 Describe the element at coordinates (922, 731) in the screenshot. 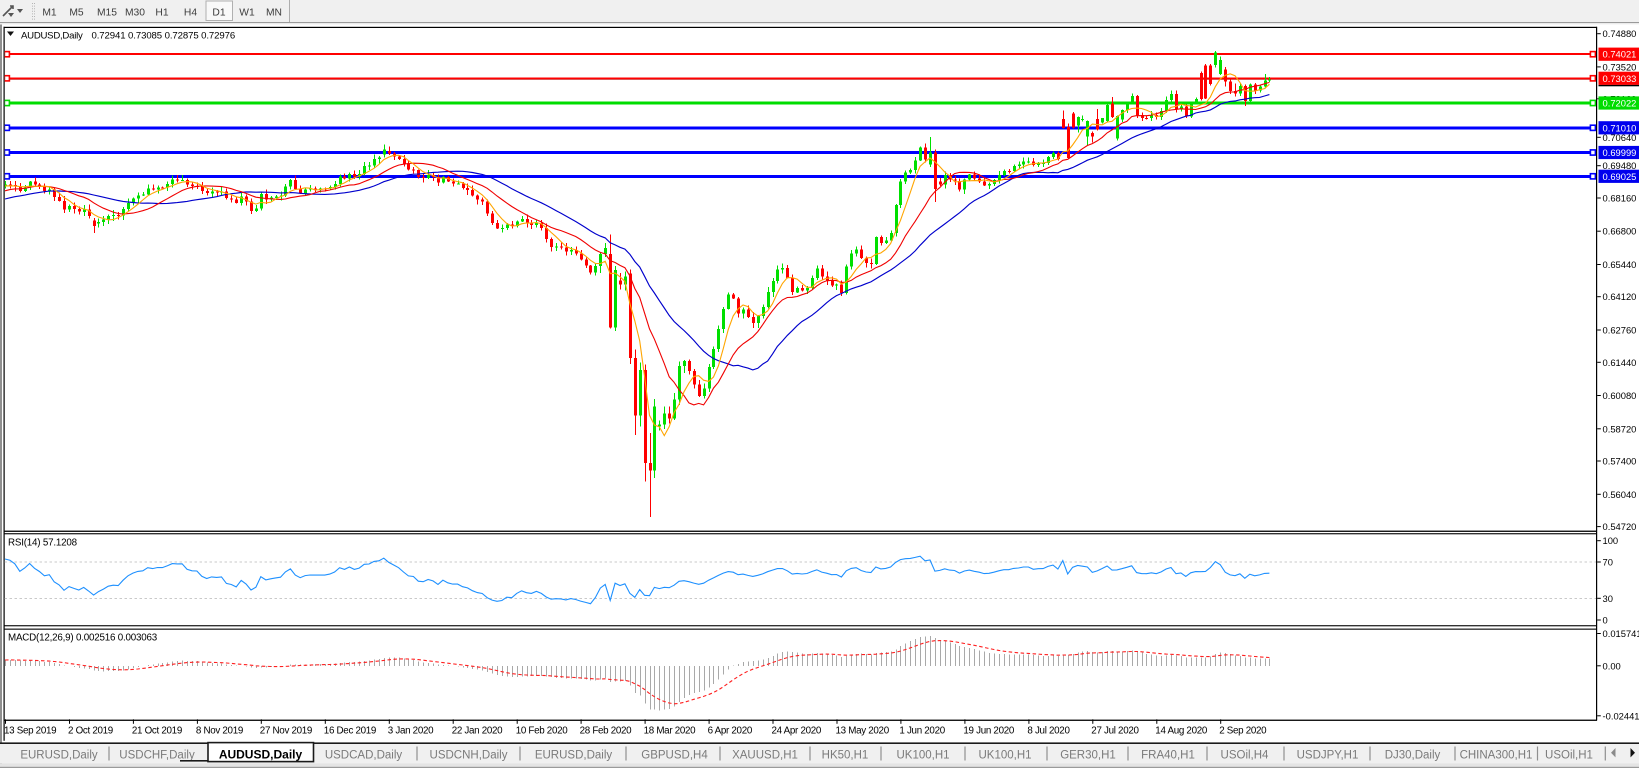

I see `svg-text: 1 Jun 2020` at that location.